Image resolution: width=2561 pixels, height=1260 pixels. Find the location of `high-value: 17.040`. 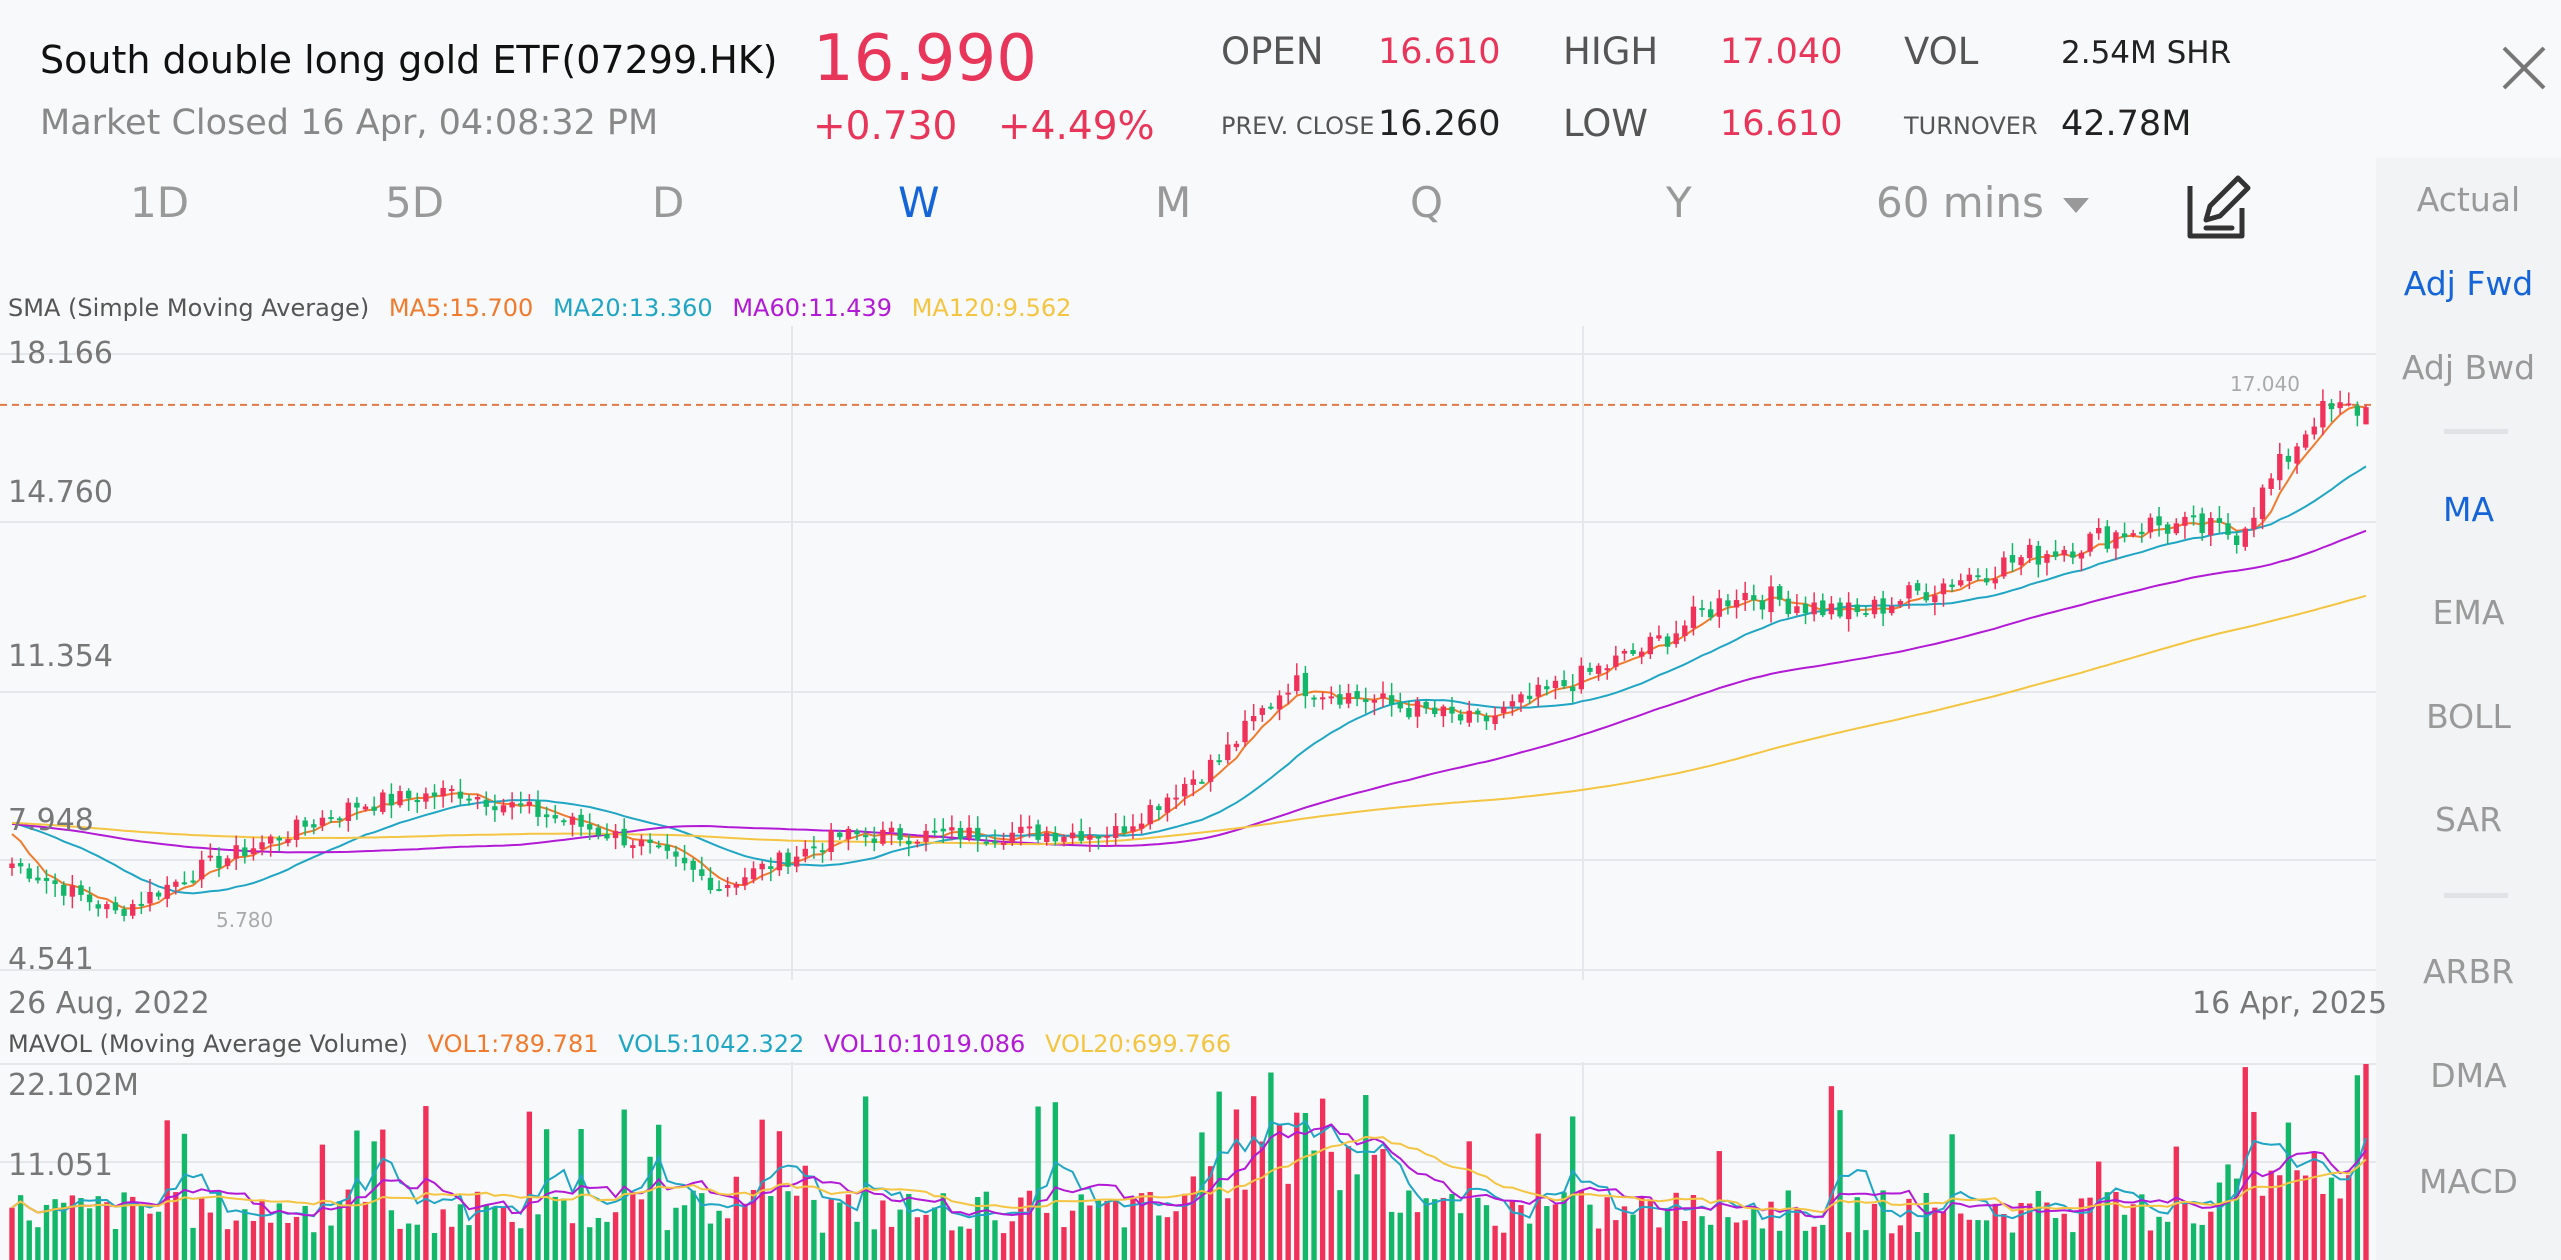

high-value: 17.040 is located at coordinates (1781, 52).